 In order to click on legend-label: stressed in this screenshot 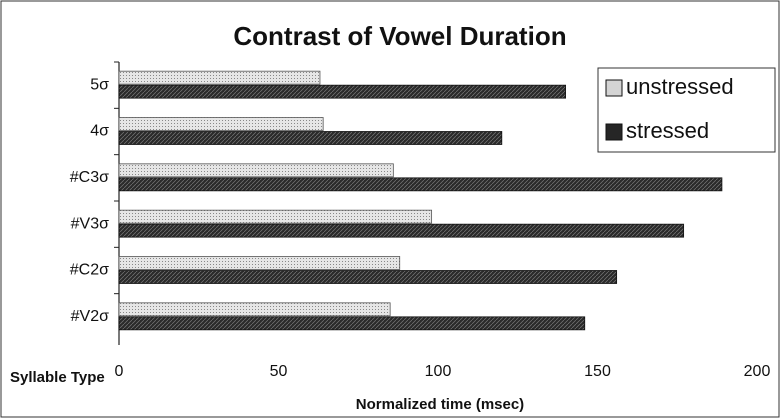, I will do `click(667, 130)`.